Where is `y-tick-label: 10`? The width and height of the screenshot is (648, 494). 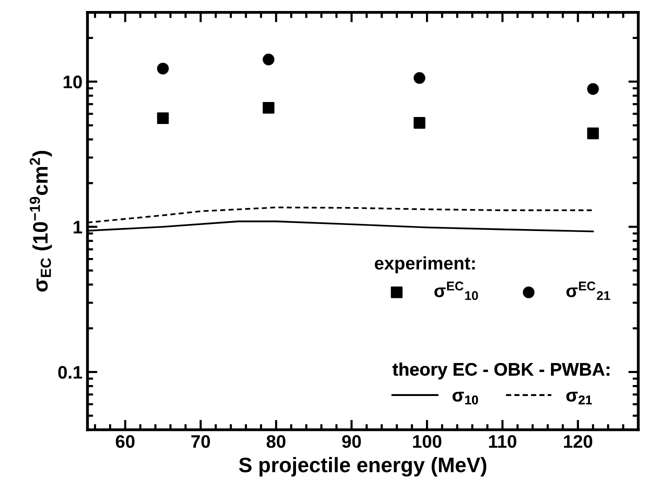
y-tick-label: 10 is located at coordinates (73, 82).